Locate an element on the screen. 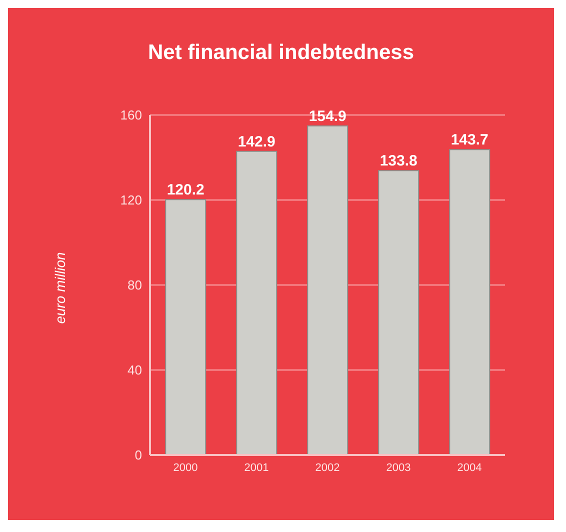 The image size is (566, 532). y-tick-label: 160 is located at coordinates (131, 115).